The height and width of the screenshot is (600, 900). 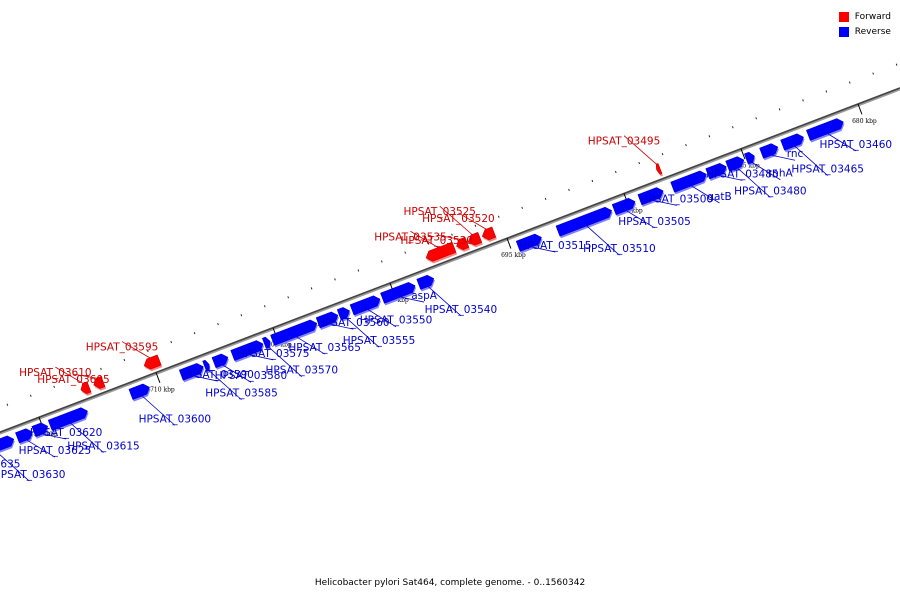 I want to click on gene-label: HPSAT_03605, so click(x=73, y=380).